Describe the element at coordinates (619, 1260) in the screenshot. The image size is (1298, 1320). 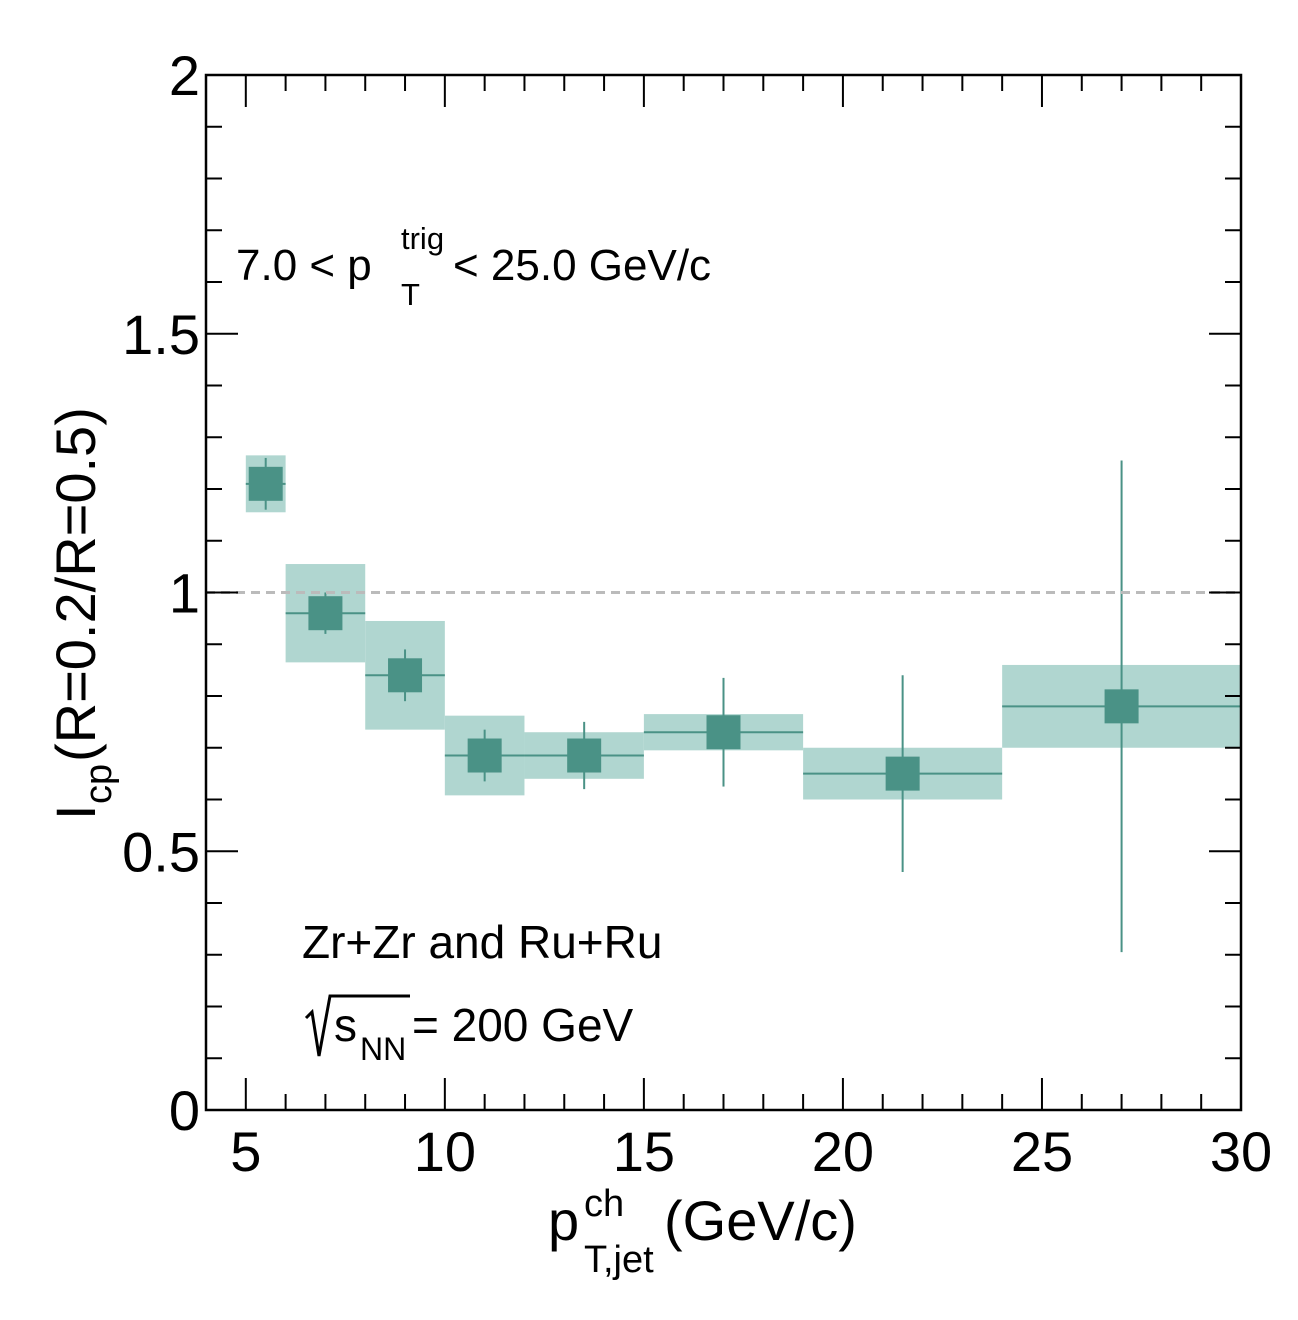
I see `x-axis-label-sub: T,jet` at that location.